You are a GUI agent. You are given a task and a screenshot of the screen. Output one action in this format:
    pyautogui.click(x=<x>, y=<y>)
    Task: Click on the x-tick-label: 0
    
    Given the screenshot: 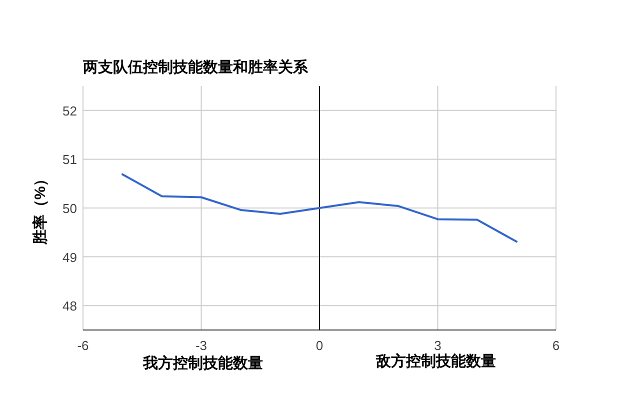 What is the action you would take?
    pyautogui.click(x=320, y=345)
    